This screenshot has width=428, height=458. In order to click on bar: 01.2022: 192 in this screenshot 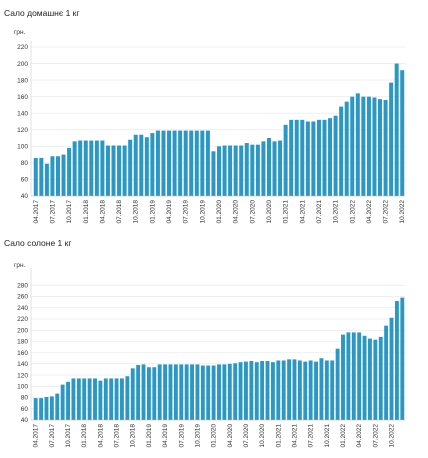, I will do `click(343, 377)`.